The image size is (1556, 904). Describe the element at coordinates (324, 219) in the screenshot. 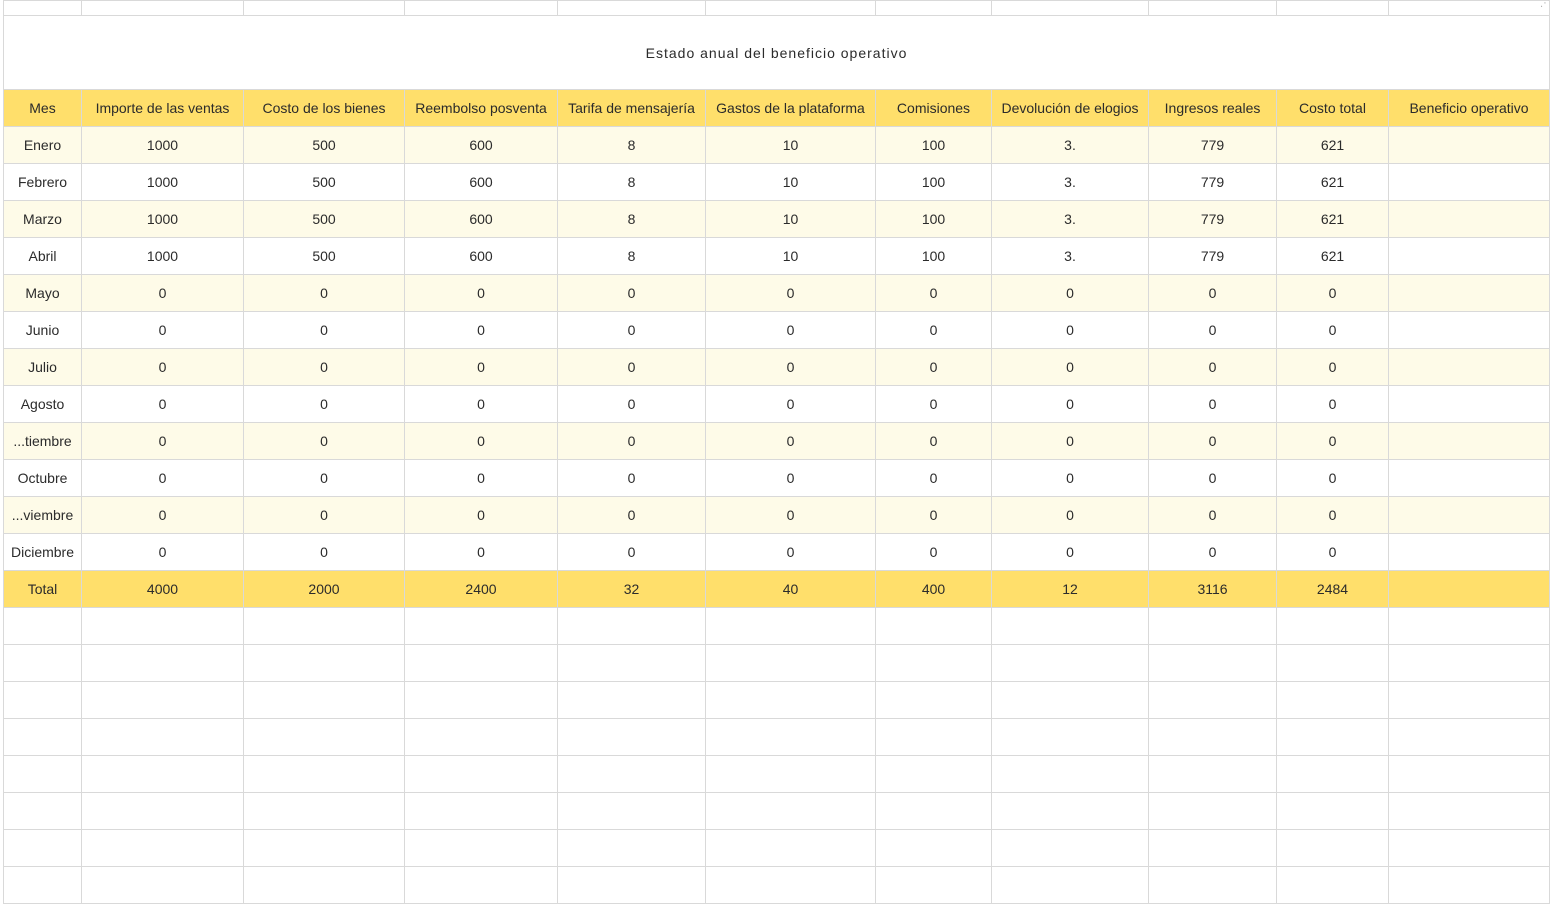

I see `value-cell: 500` at that location.